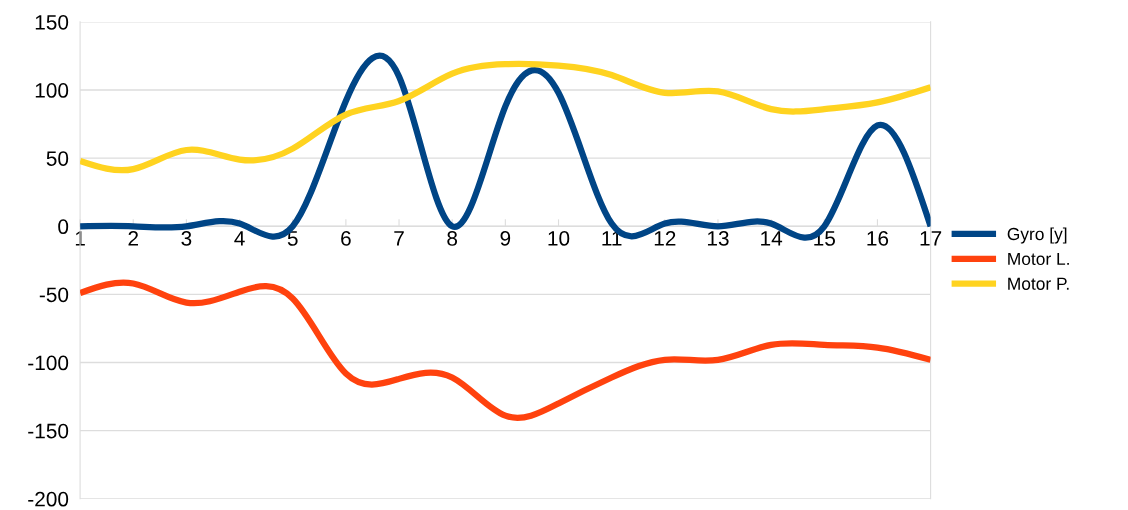  What do you see at coordinates (346, 238) in the screenshot?
I see `x-tick-label: 6` at bounding box center [346, 238].